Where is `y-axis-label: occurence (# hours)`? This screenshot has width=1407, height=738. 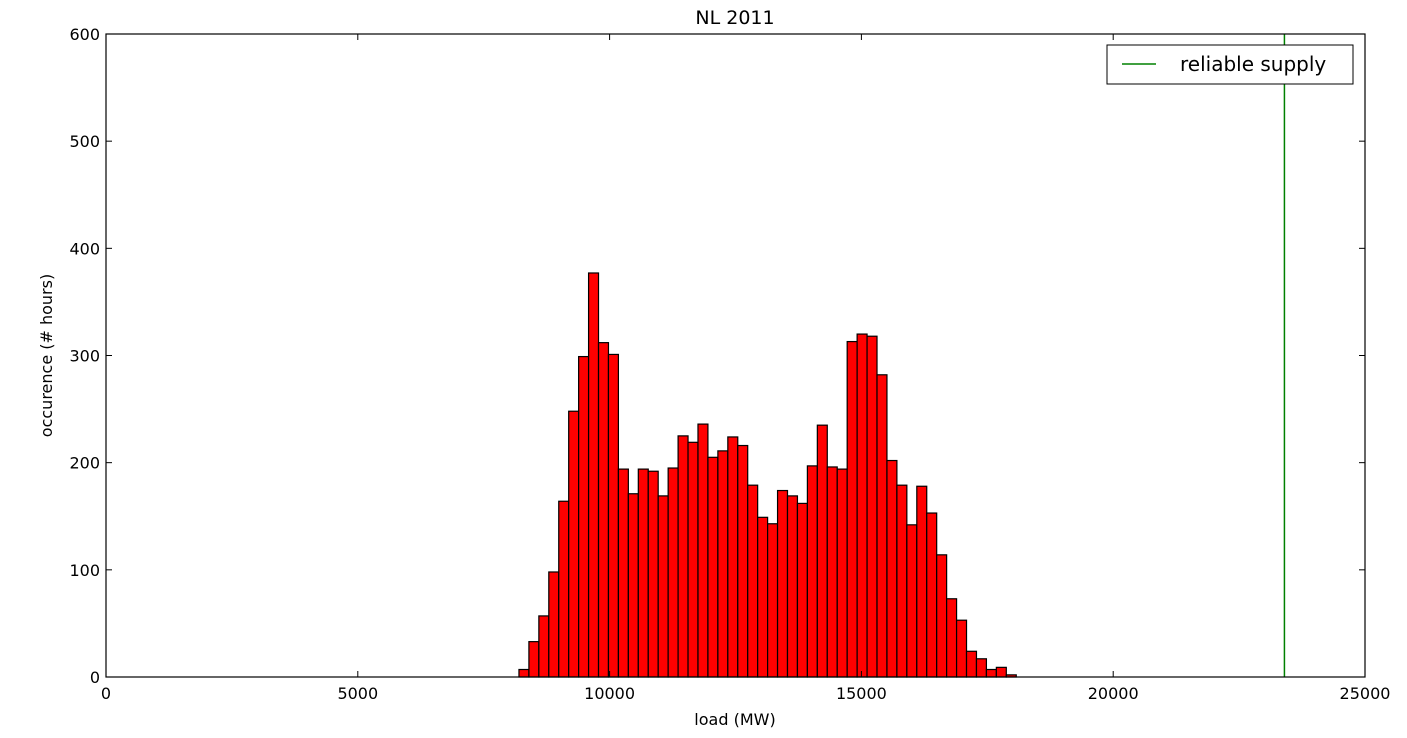
y-axis-label: occurence (# hours) is located at coordinates (46, 355).